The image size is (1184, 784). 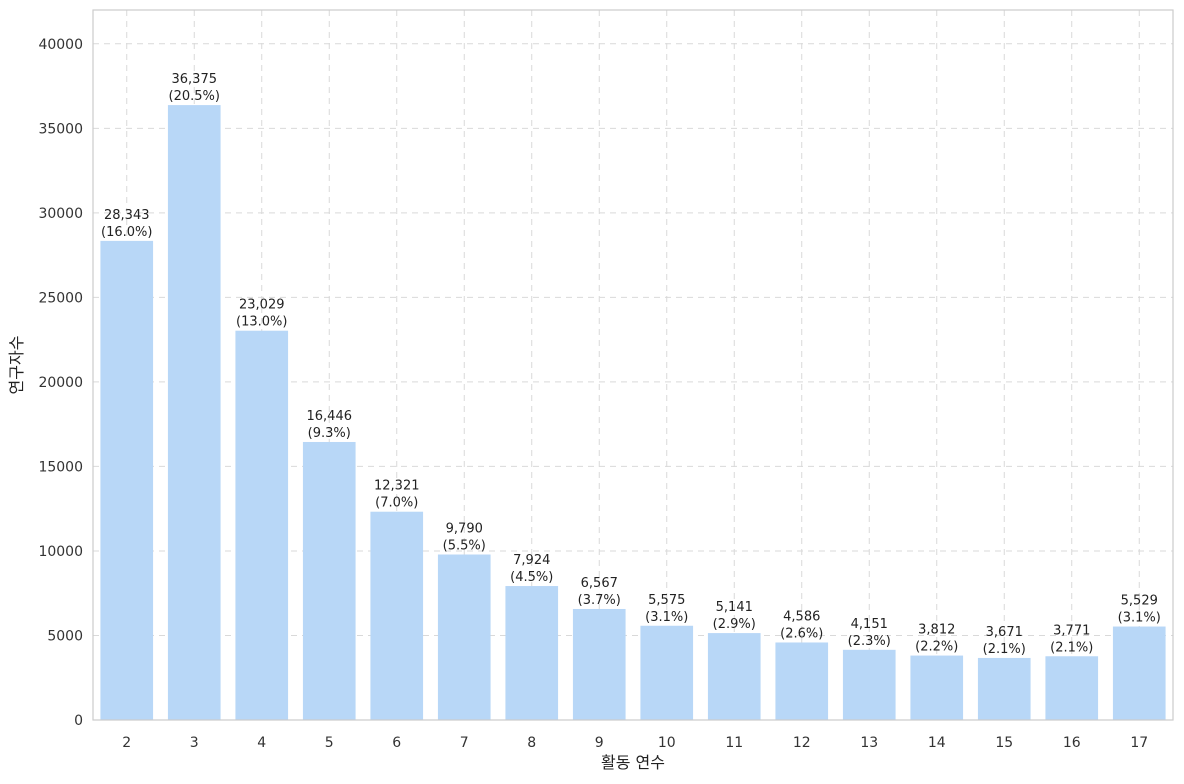 I want to click on bar-percent-label: (5.5%), so click(x=464, y=546).